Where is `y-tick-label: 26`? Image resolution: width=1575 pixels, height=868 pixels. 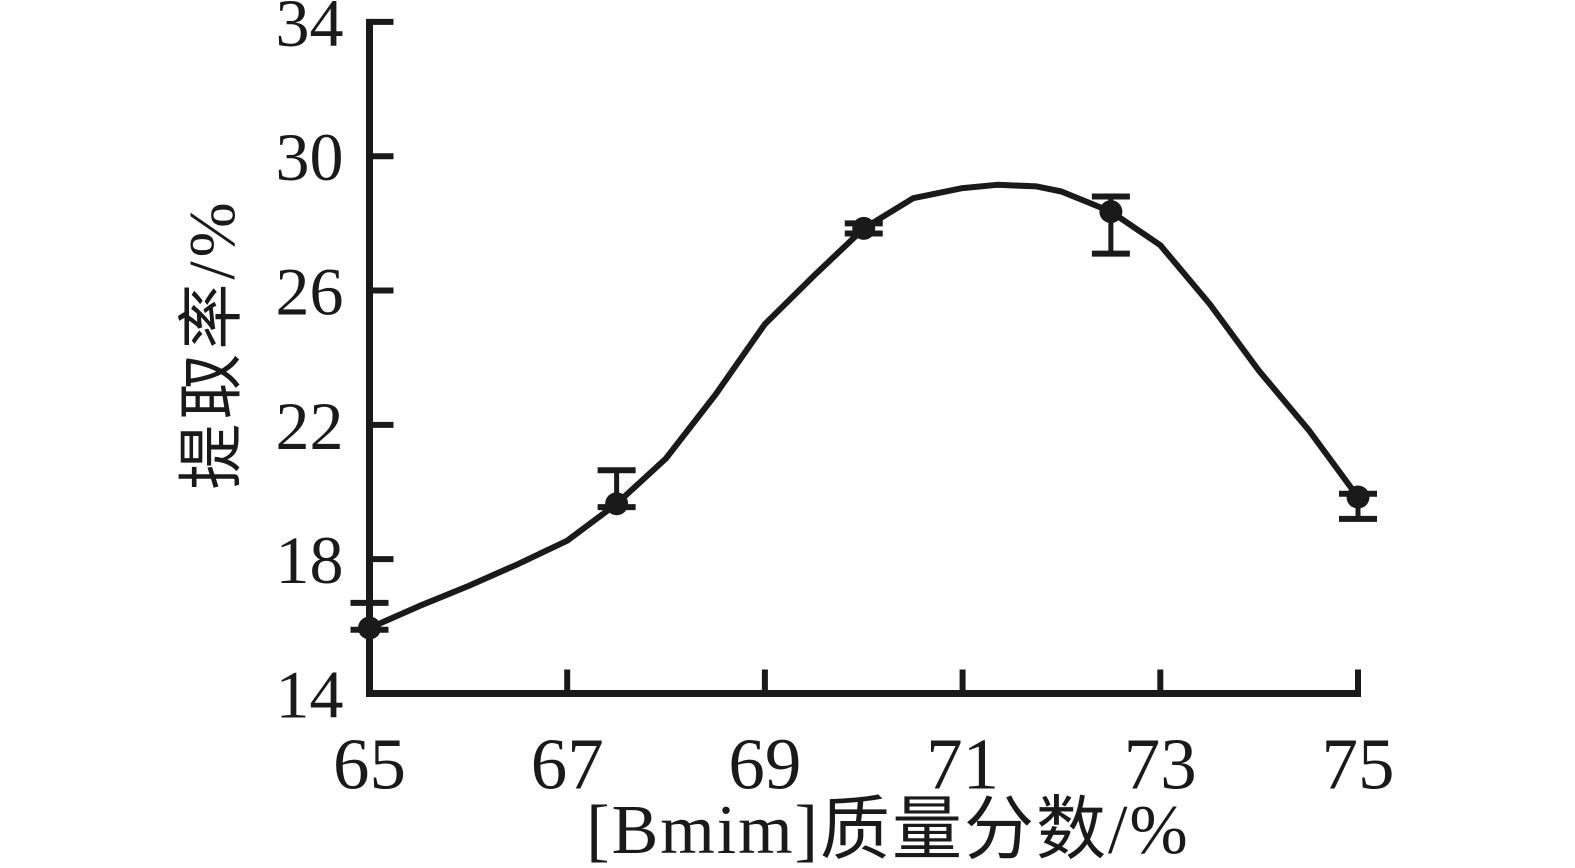
y-tick-label: 26 is located at coordinates (310, 292).